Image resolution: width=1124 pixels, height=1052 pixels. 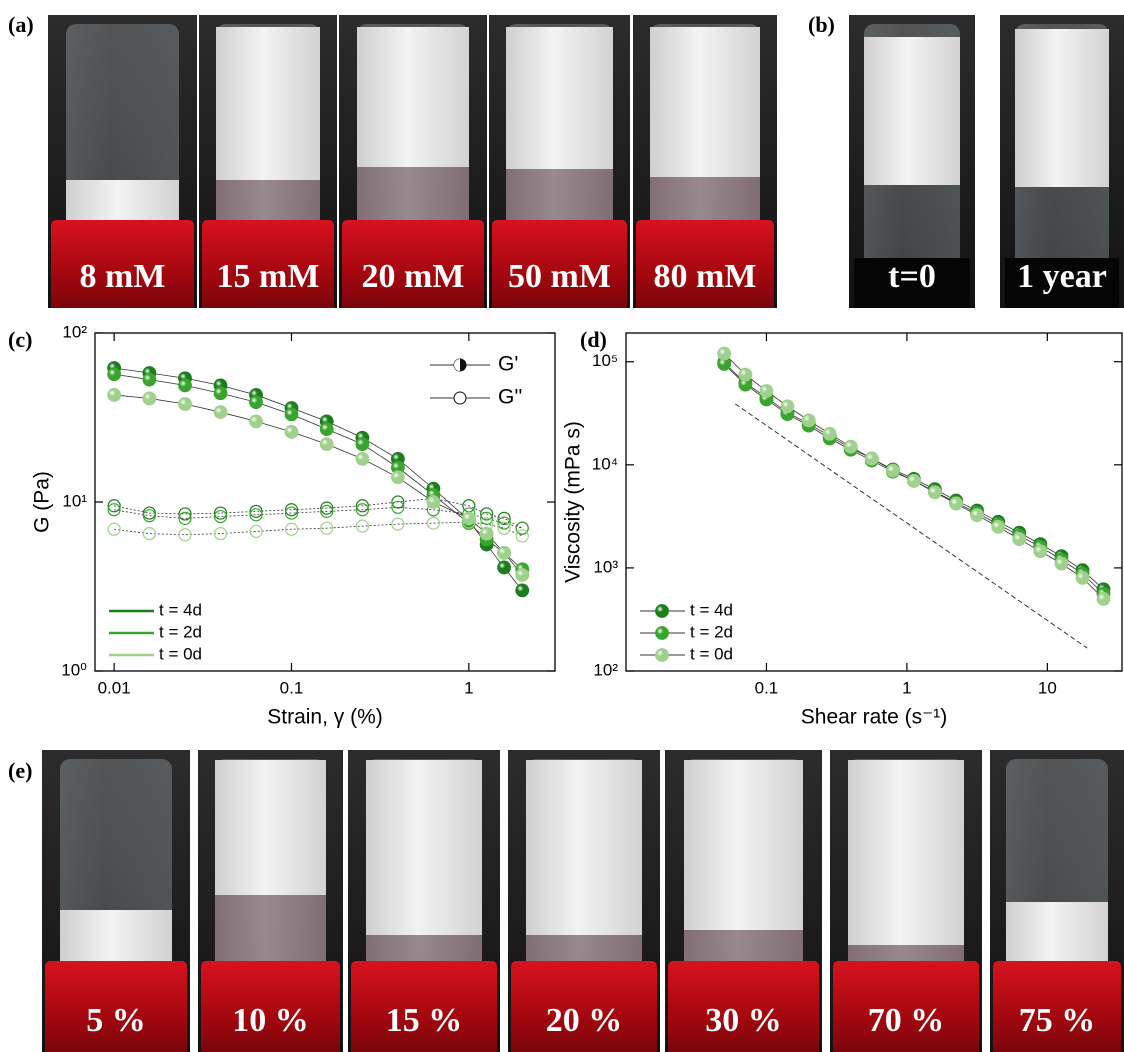 What do you see at coordinates (413, 161) in the screenshot?
I see `photo: 20 mM` at bounding box center [413, 161].